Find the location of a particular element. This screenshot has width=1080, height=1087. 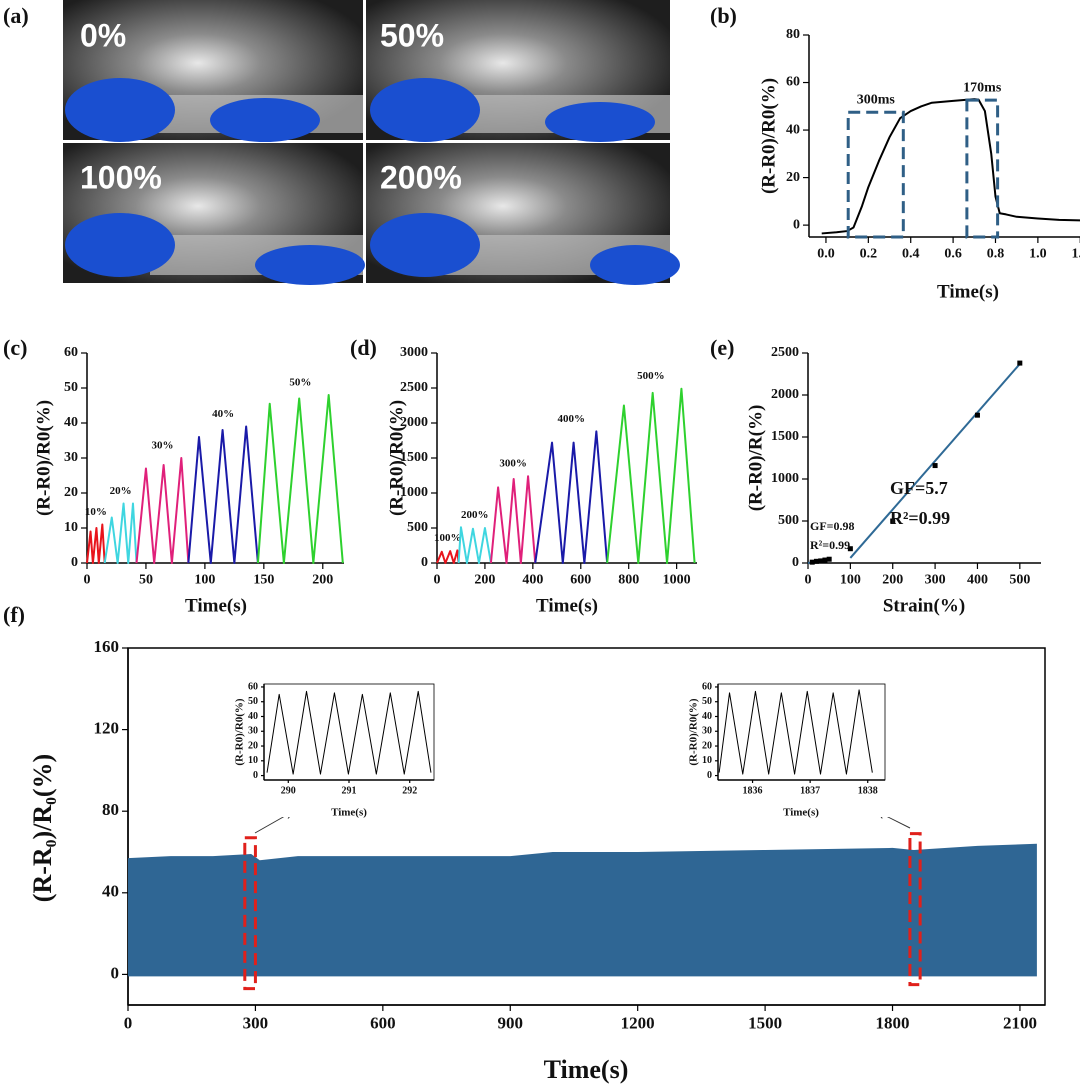

y-tick-label: 2000 is located at coordinates (414, 422).